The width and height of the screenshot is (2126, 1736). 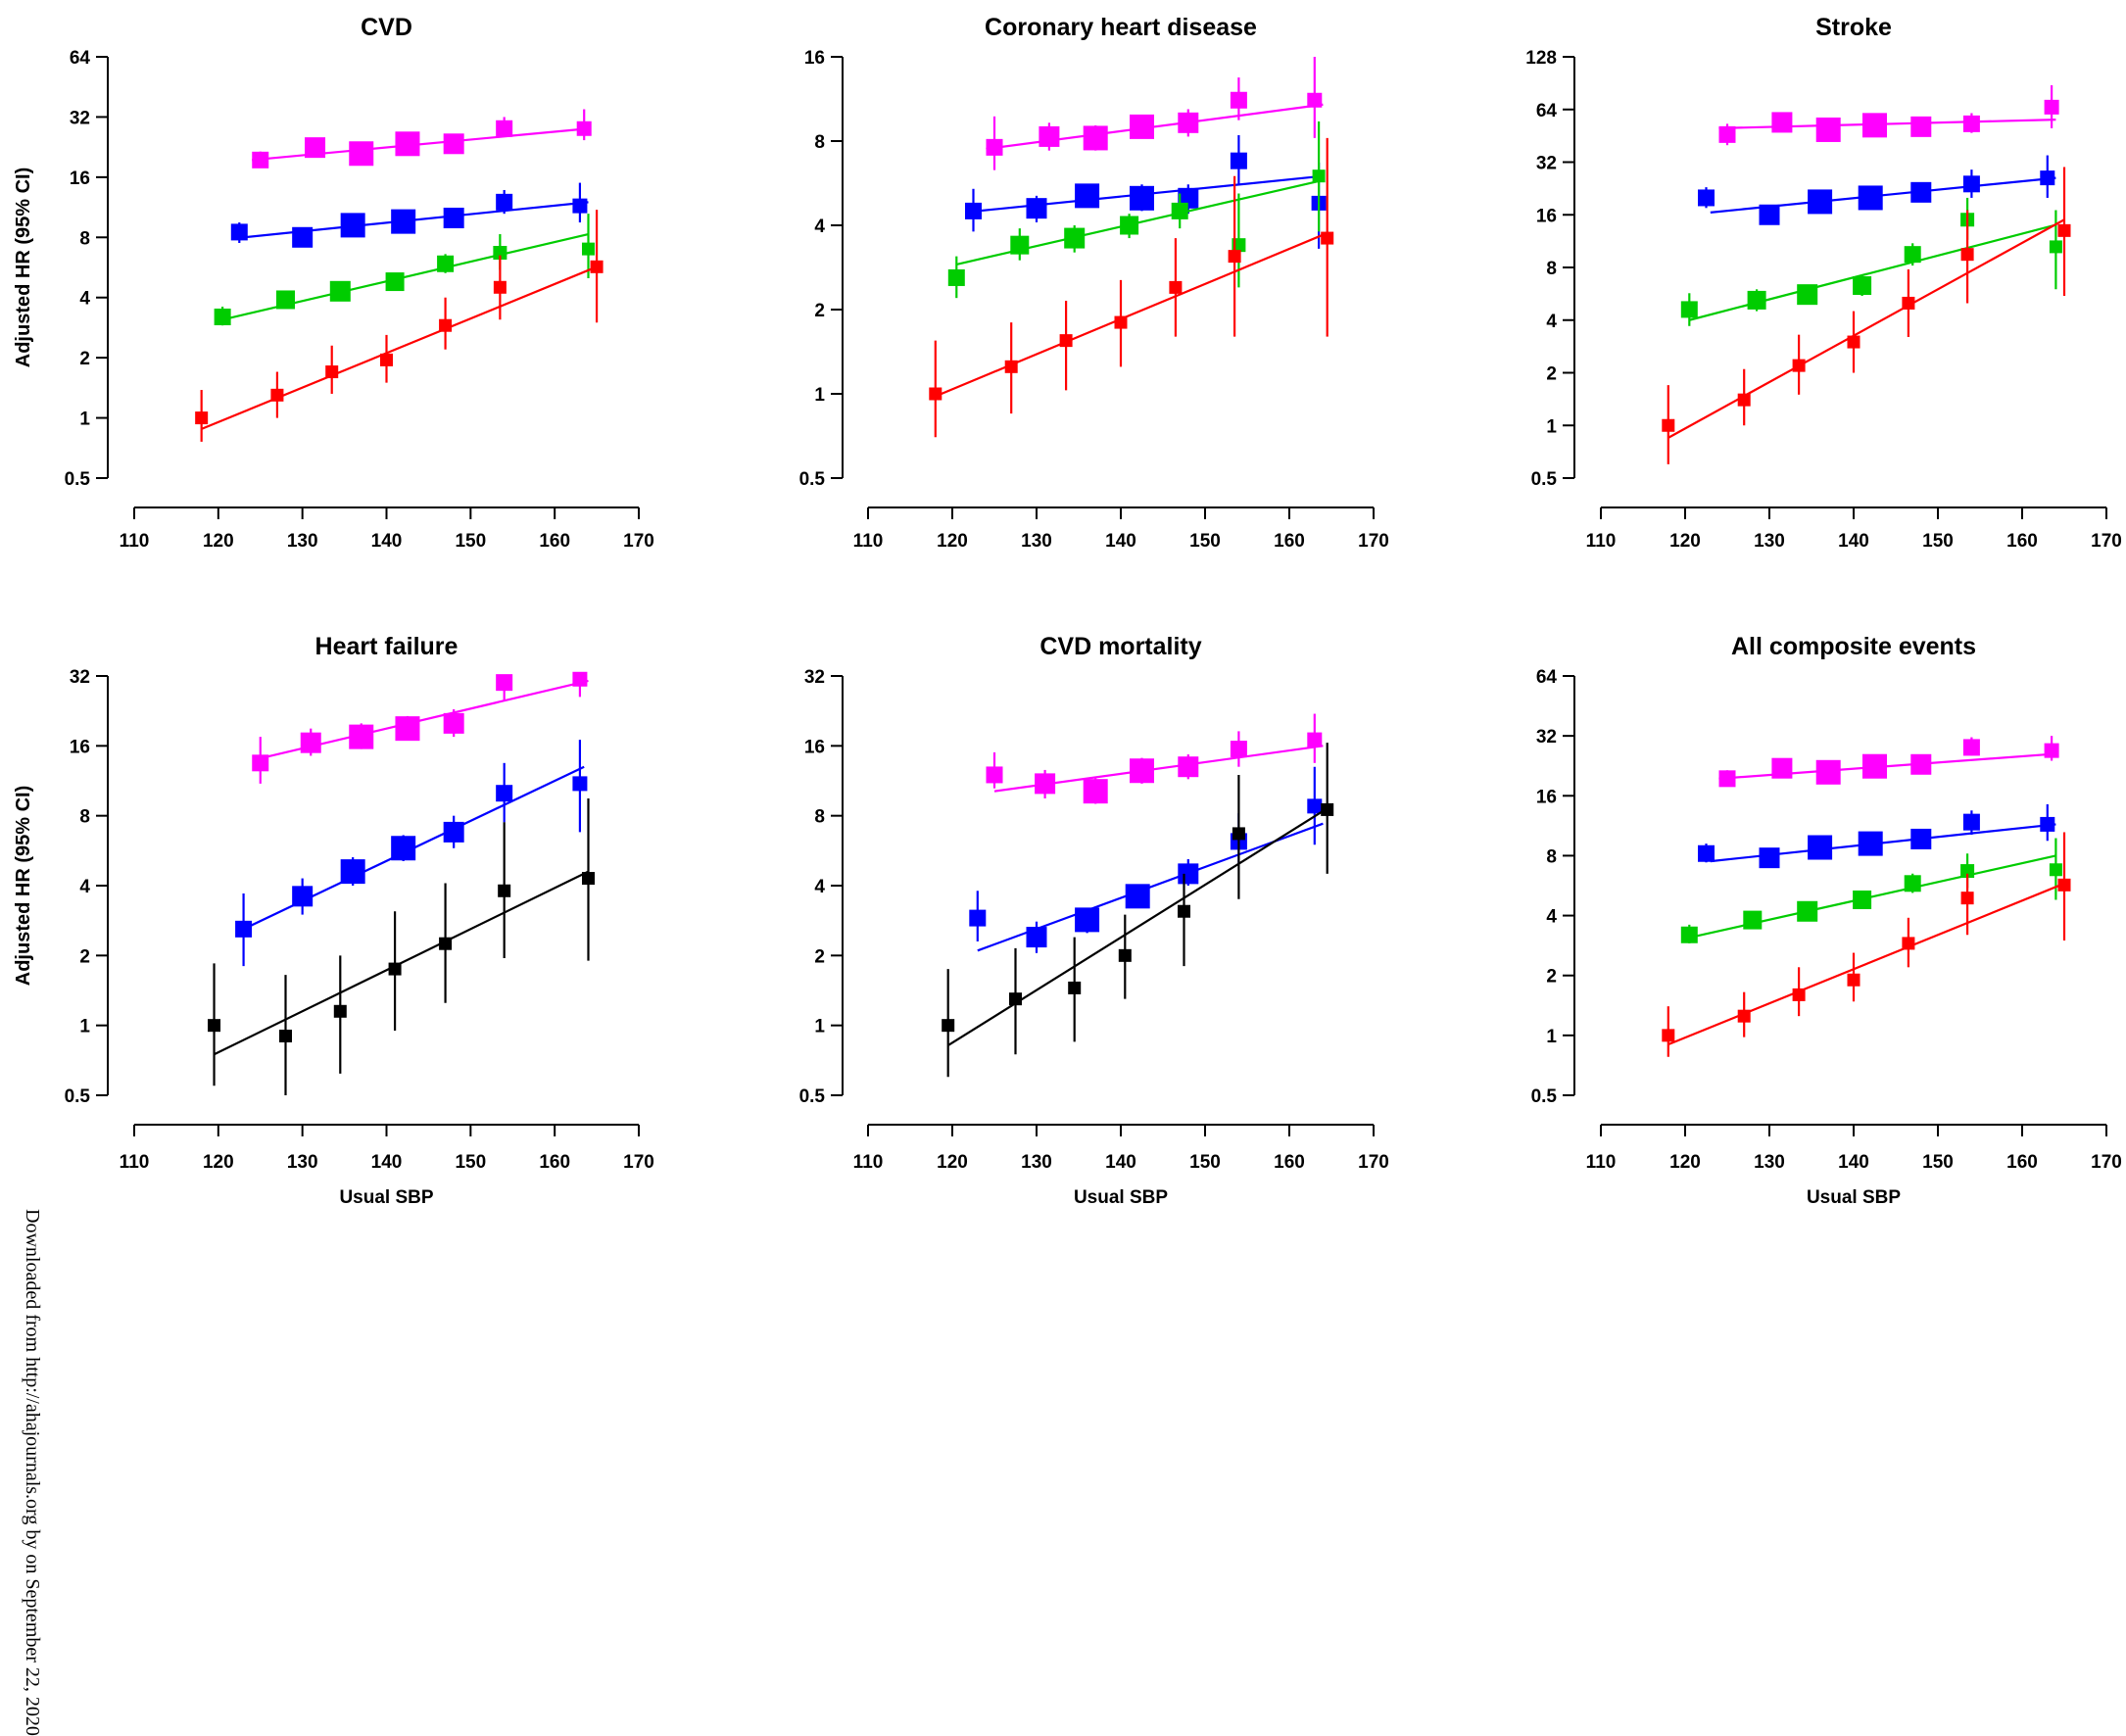 I want to click on x-tick-label: 140, so click(x=387, y=541).